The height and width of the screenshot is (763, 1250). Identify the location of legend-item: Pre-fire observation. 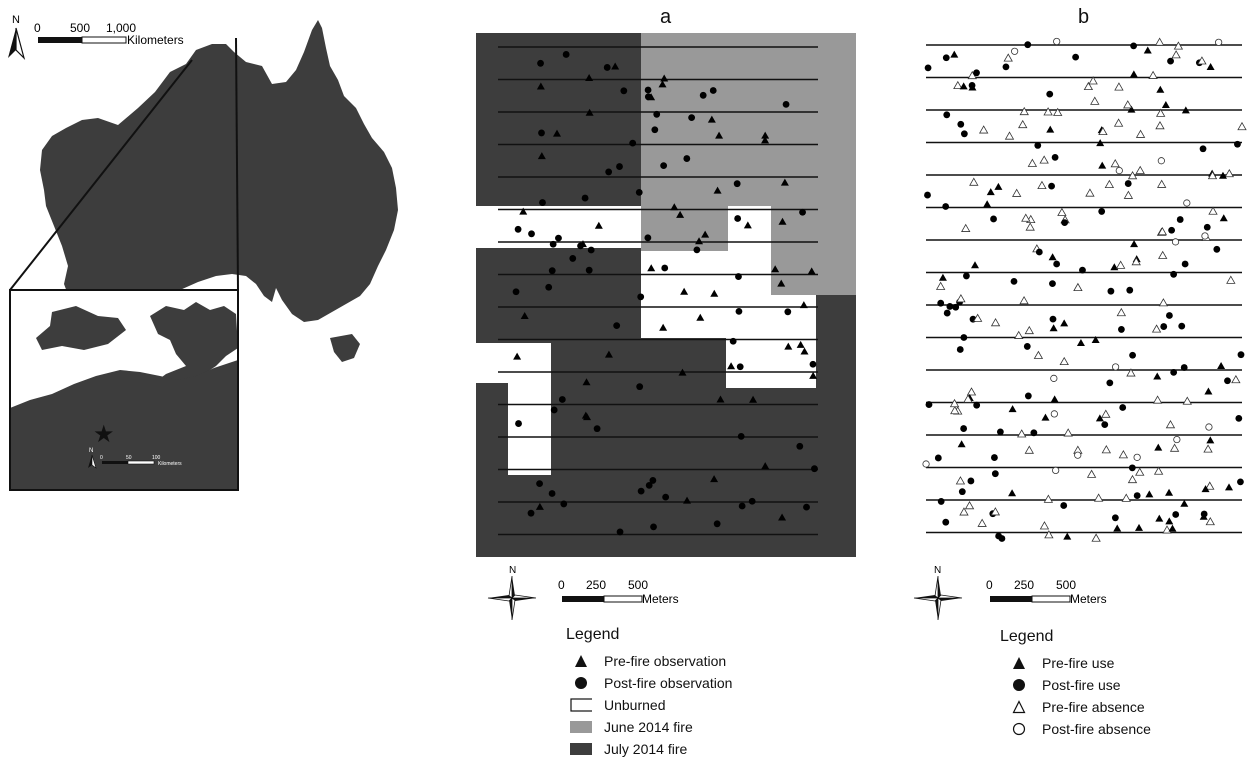
(649, 661).